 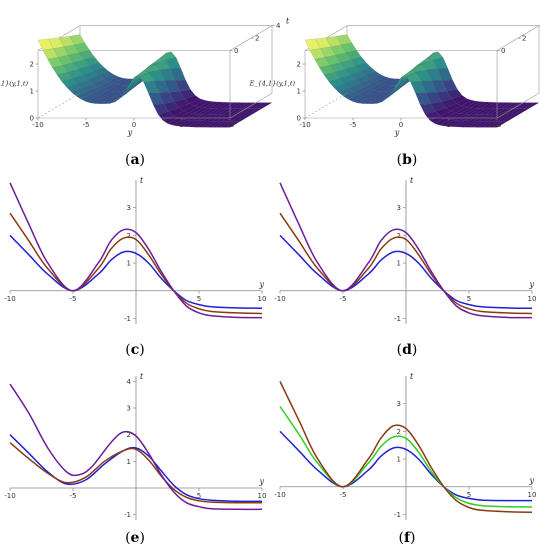 I want to click on caption-a: (a), so click(x=134, y=160).